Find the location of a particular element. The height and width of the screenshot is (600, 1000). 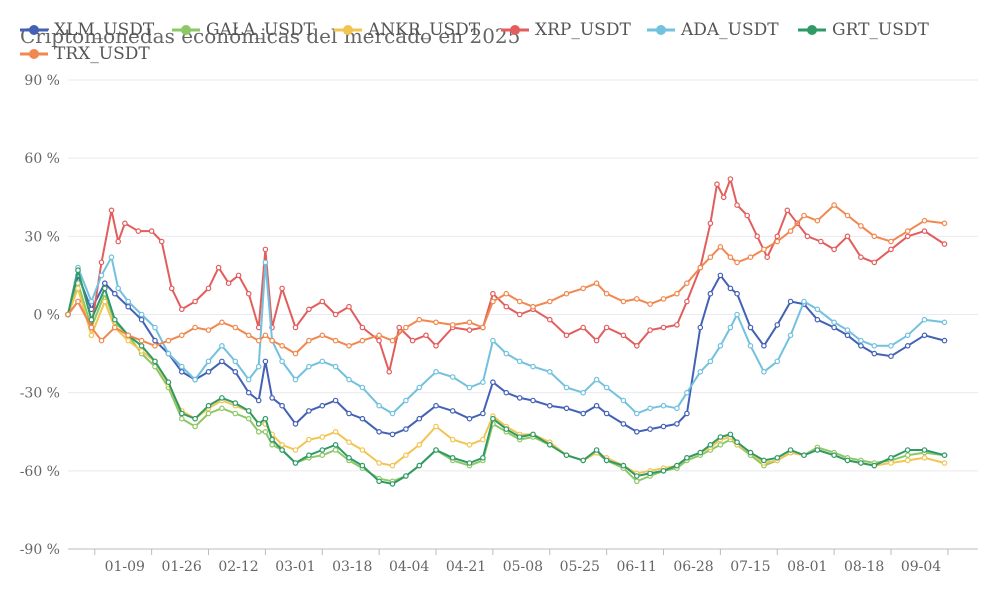

legend-item: XLM_USDT is located at coordinates (87, 30).